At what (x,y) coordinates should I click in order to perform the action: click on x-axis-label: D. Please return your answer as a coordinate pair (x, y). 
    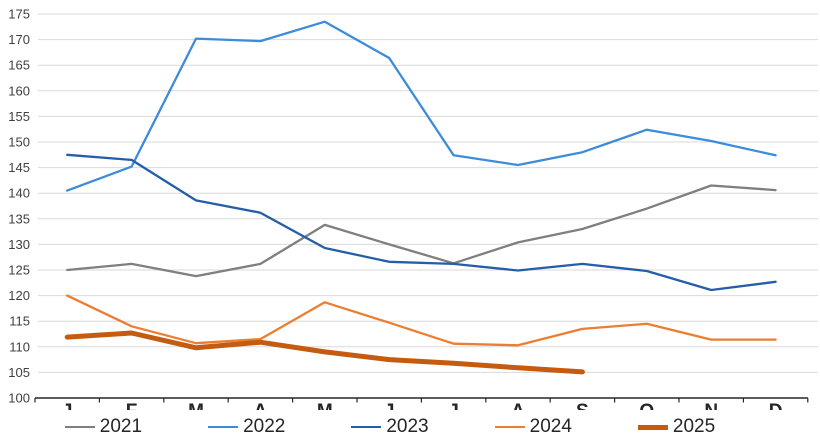
    Looking at the image, I should click on (776, 405).